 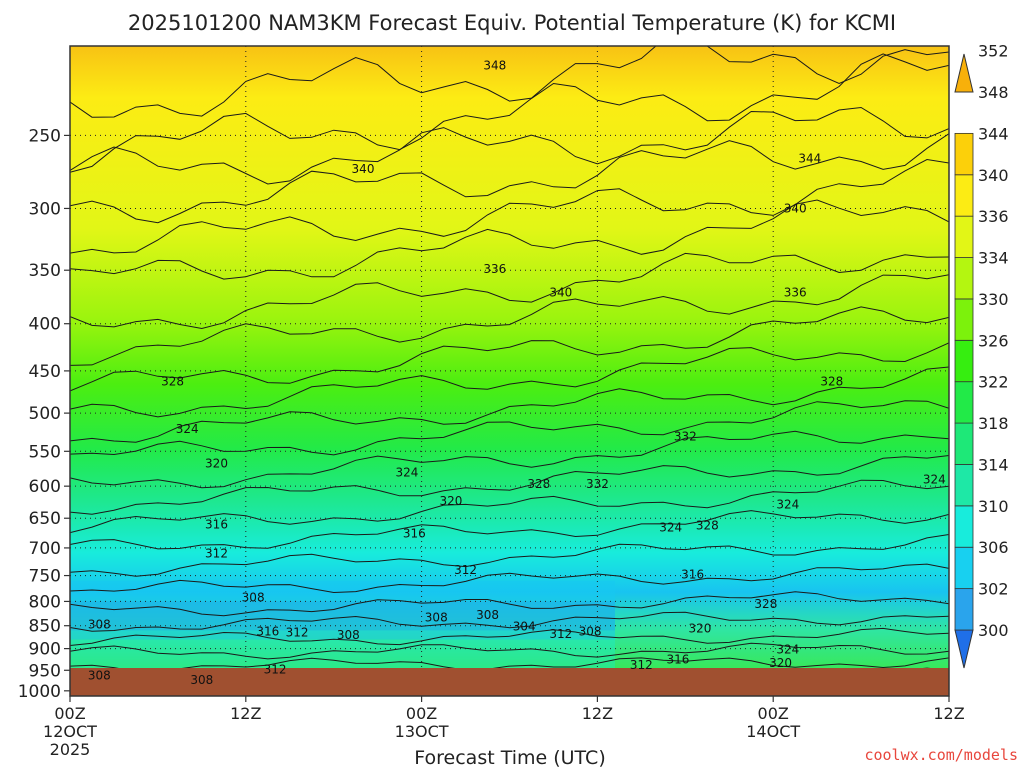 What do you see at coordinates (941, 755) in the screenshot?
I see `credit-text: coolwx.com/models` at bounding box center [941, 755].